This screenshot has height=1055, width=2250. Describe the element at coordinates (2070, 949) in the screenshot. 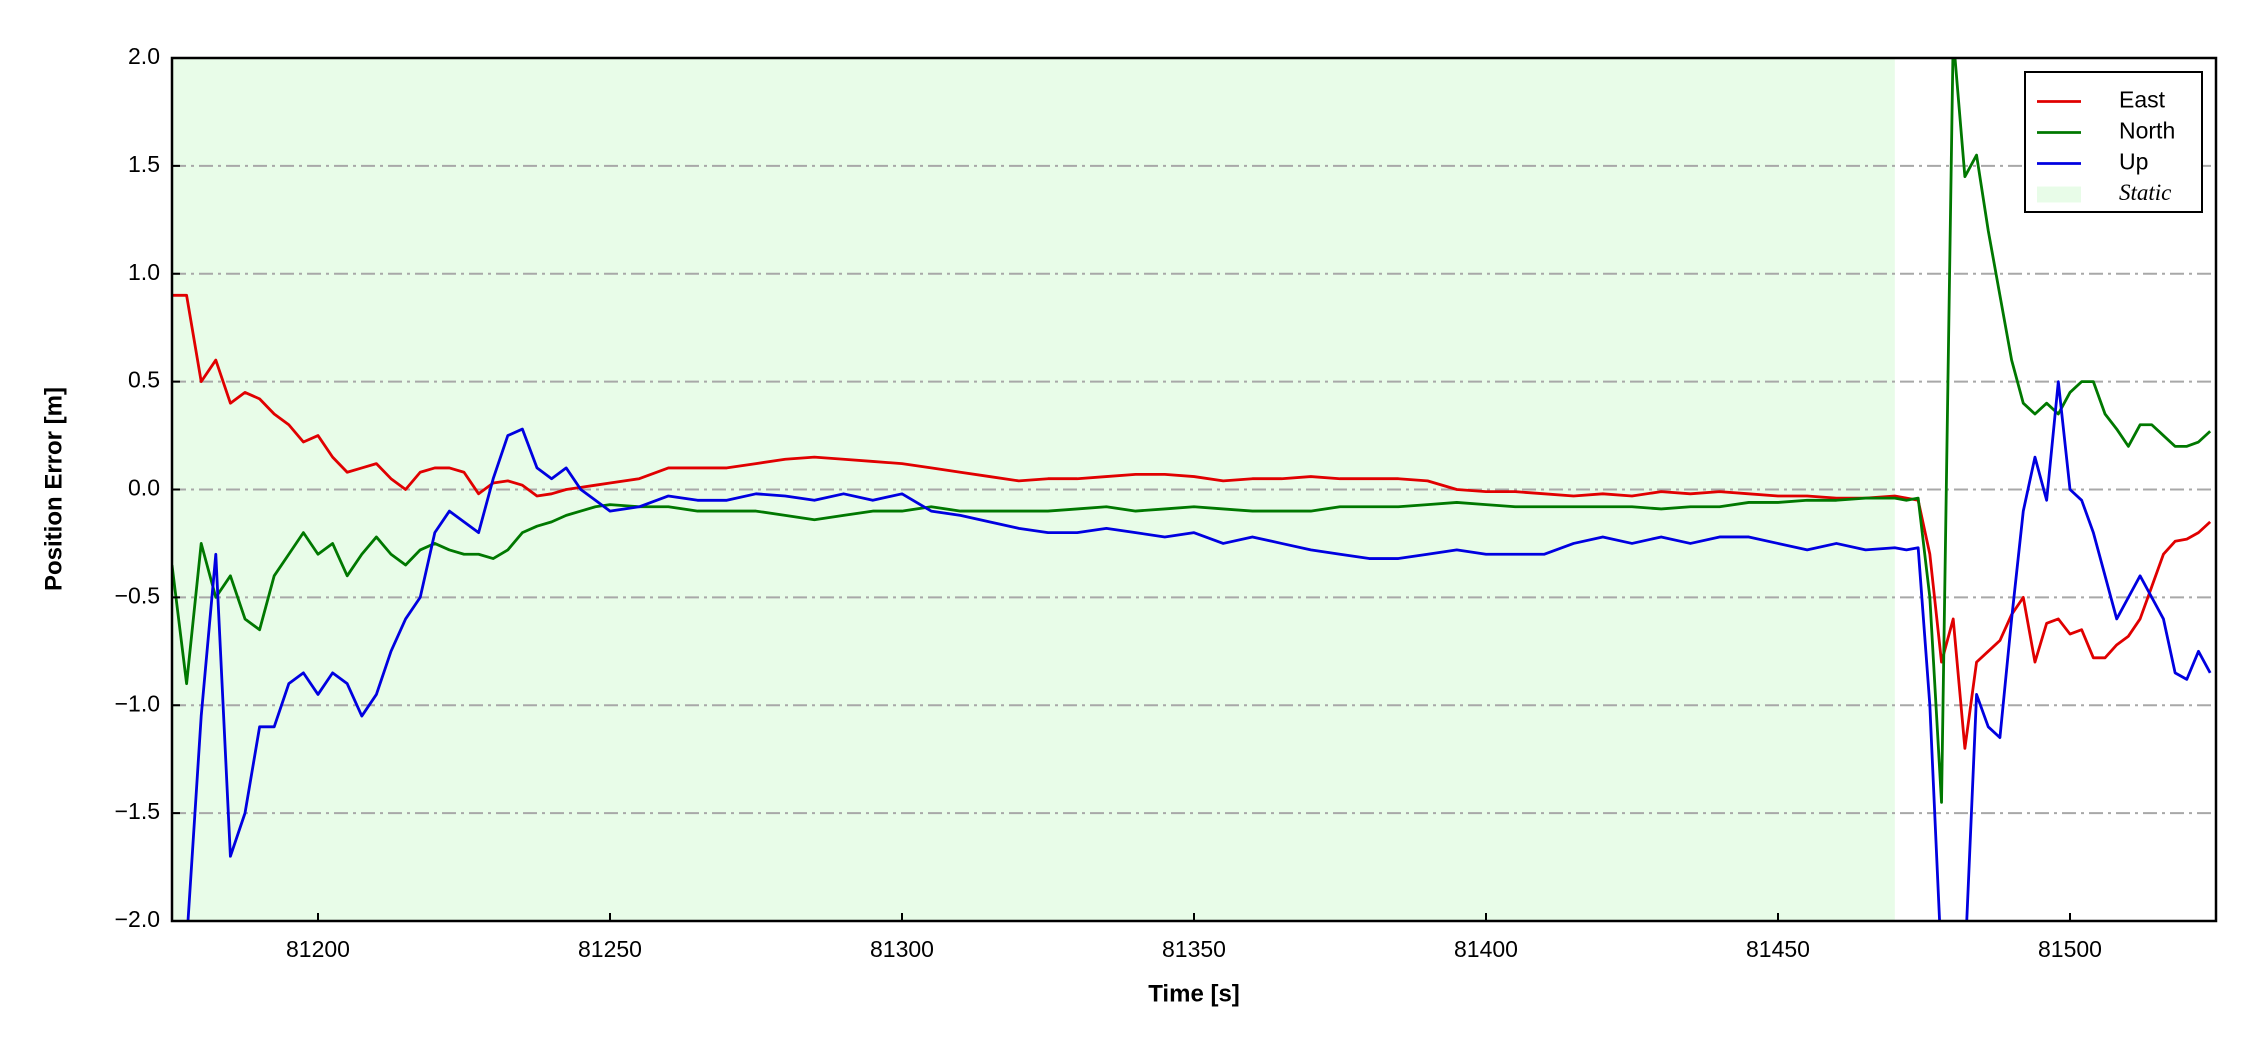

I see `x-tick-label: 81500` at that location.